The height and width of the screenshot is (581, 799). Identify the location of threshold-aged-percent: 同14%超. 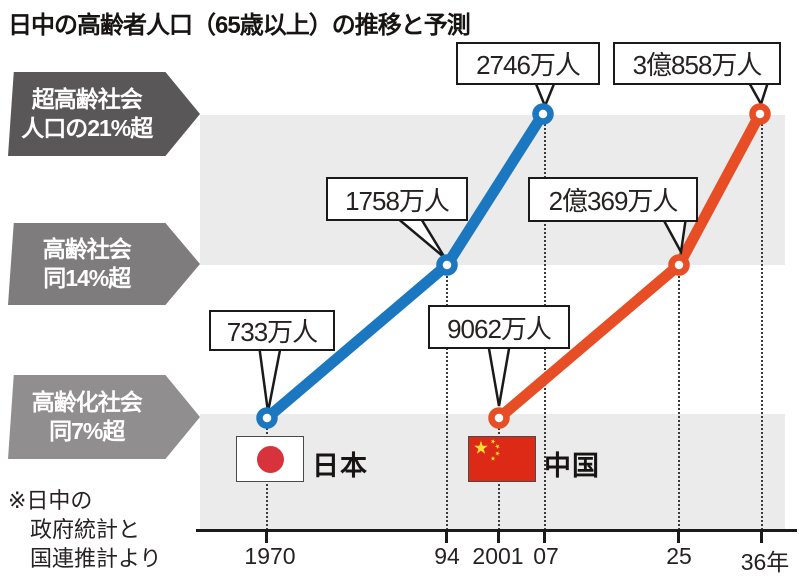
(87, 278).